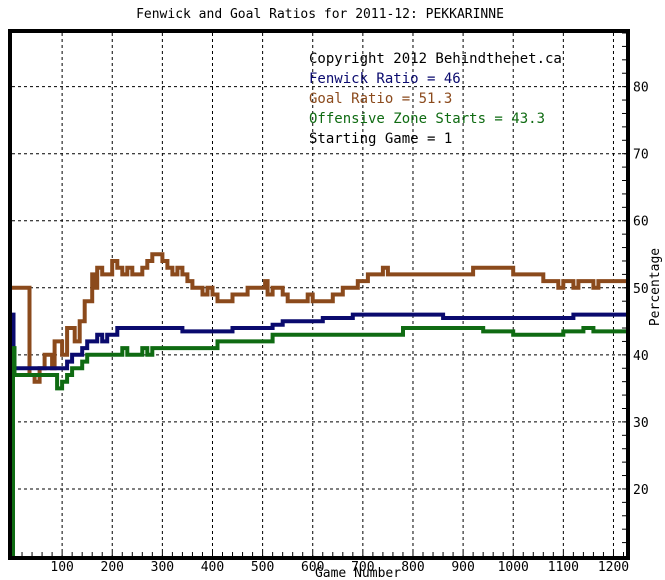 This screenshot has width=665, height=580. I want to click on x-tick-label: 700, so click(362, 567).